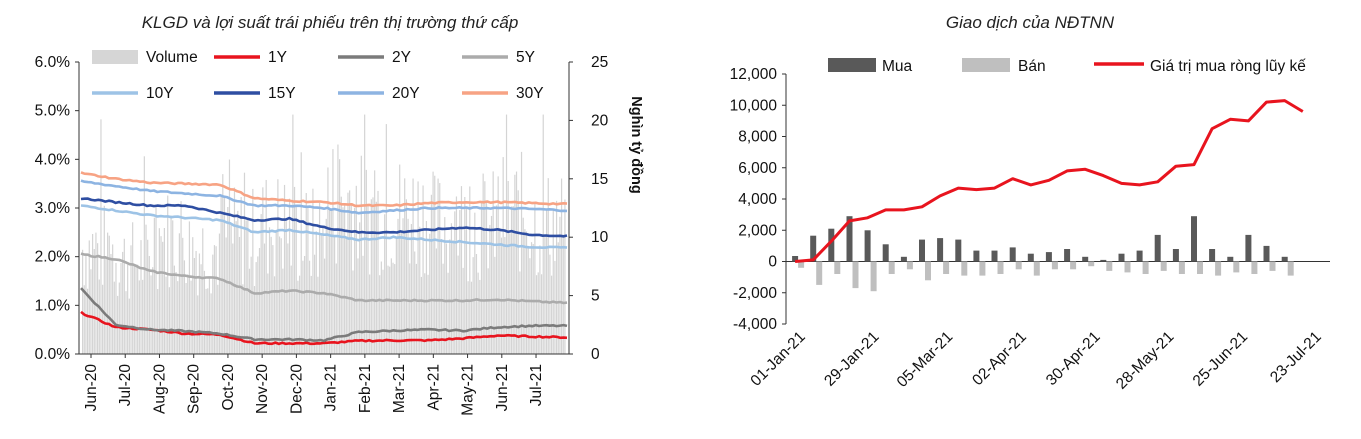 Image resolution: width=1361 pixels, height=439 pixels. What do you see at coordinates (757, 137) in the screenshot?
I see `y-tick-label: 8,000` at bounding box center [757, 137].